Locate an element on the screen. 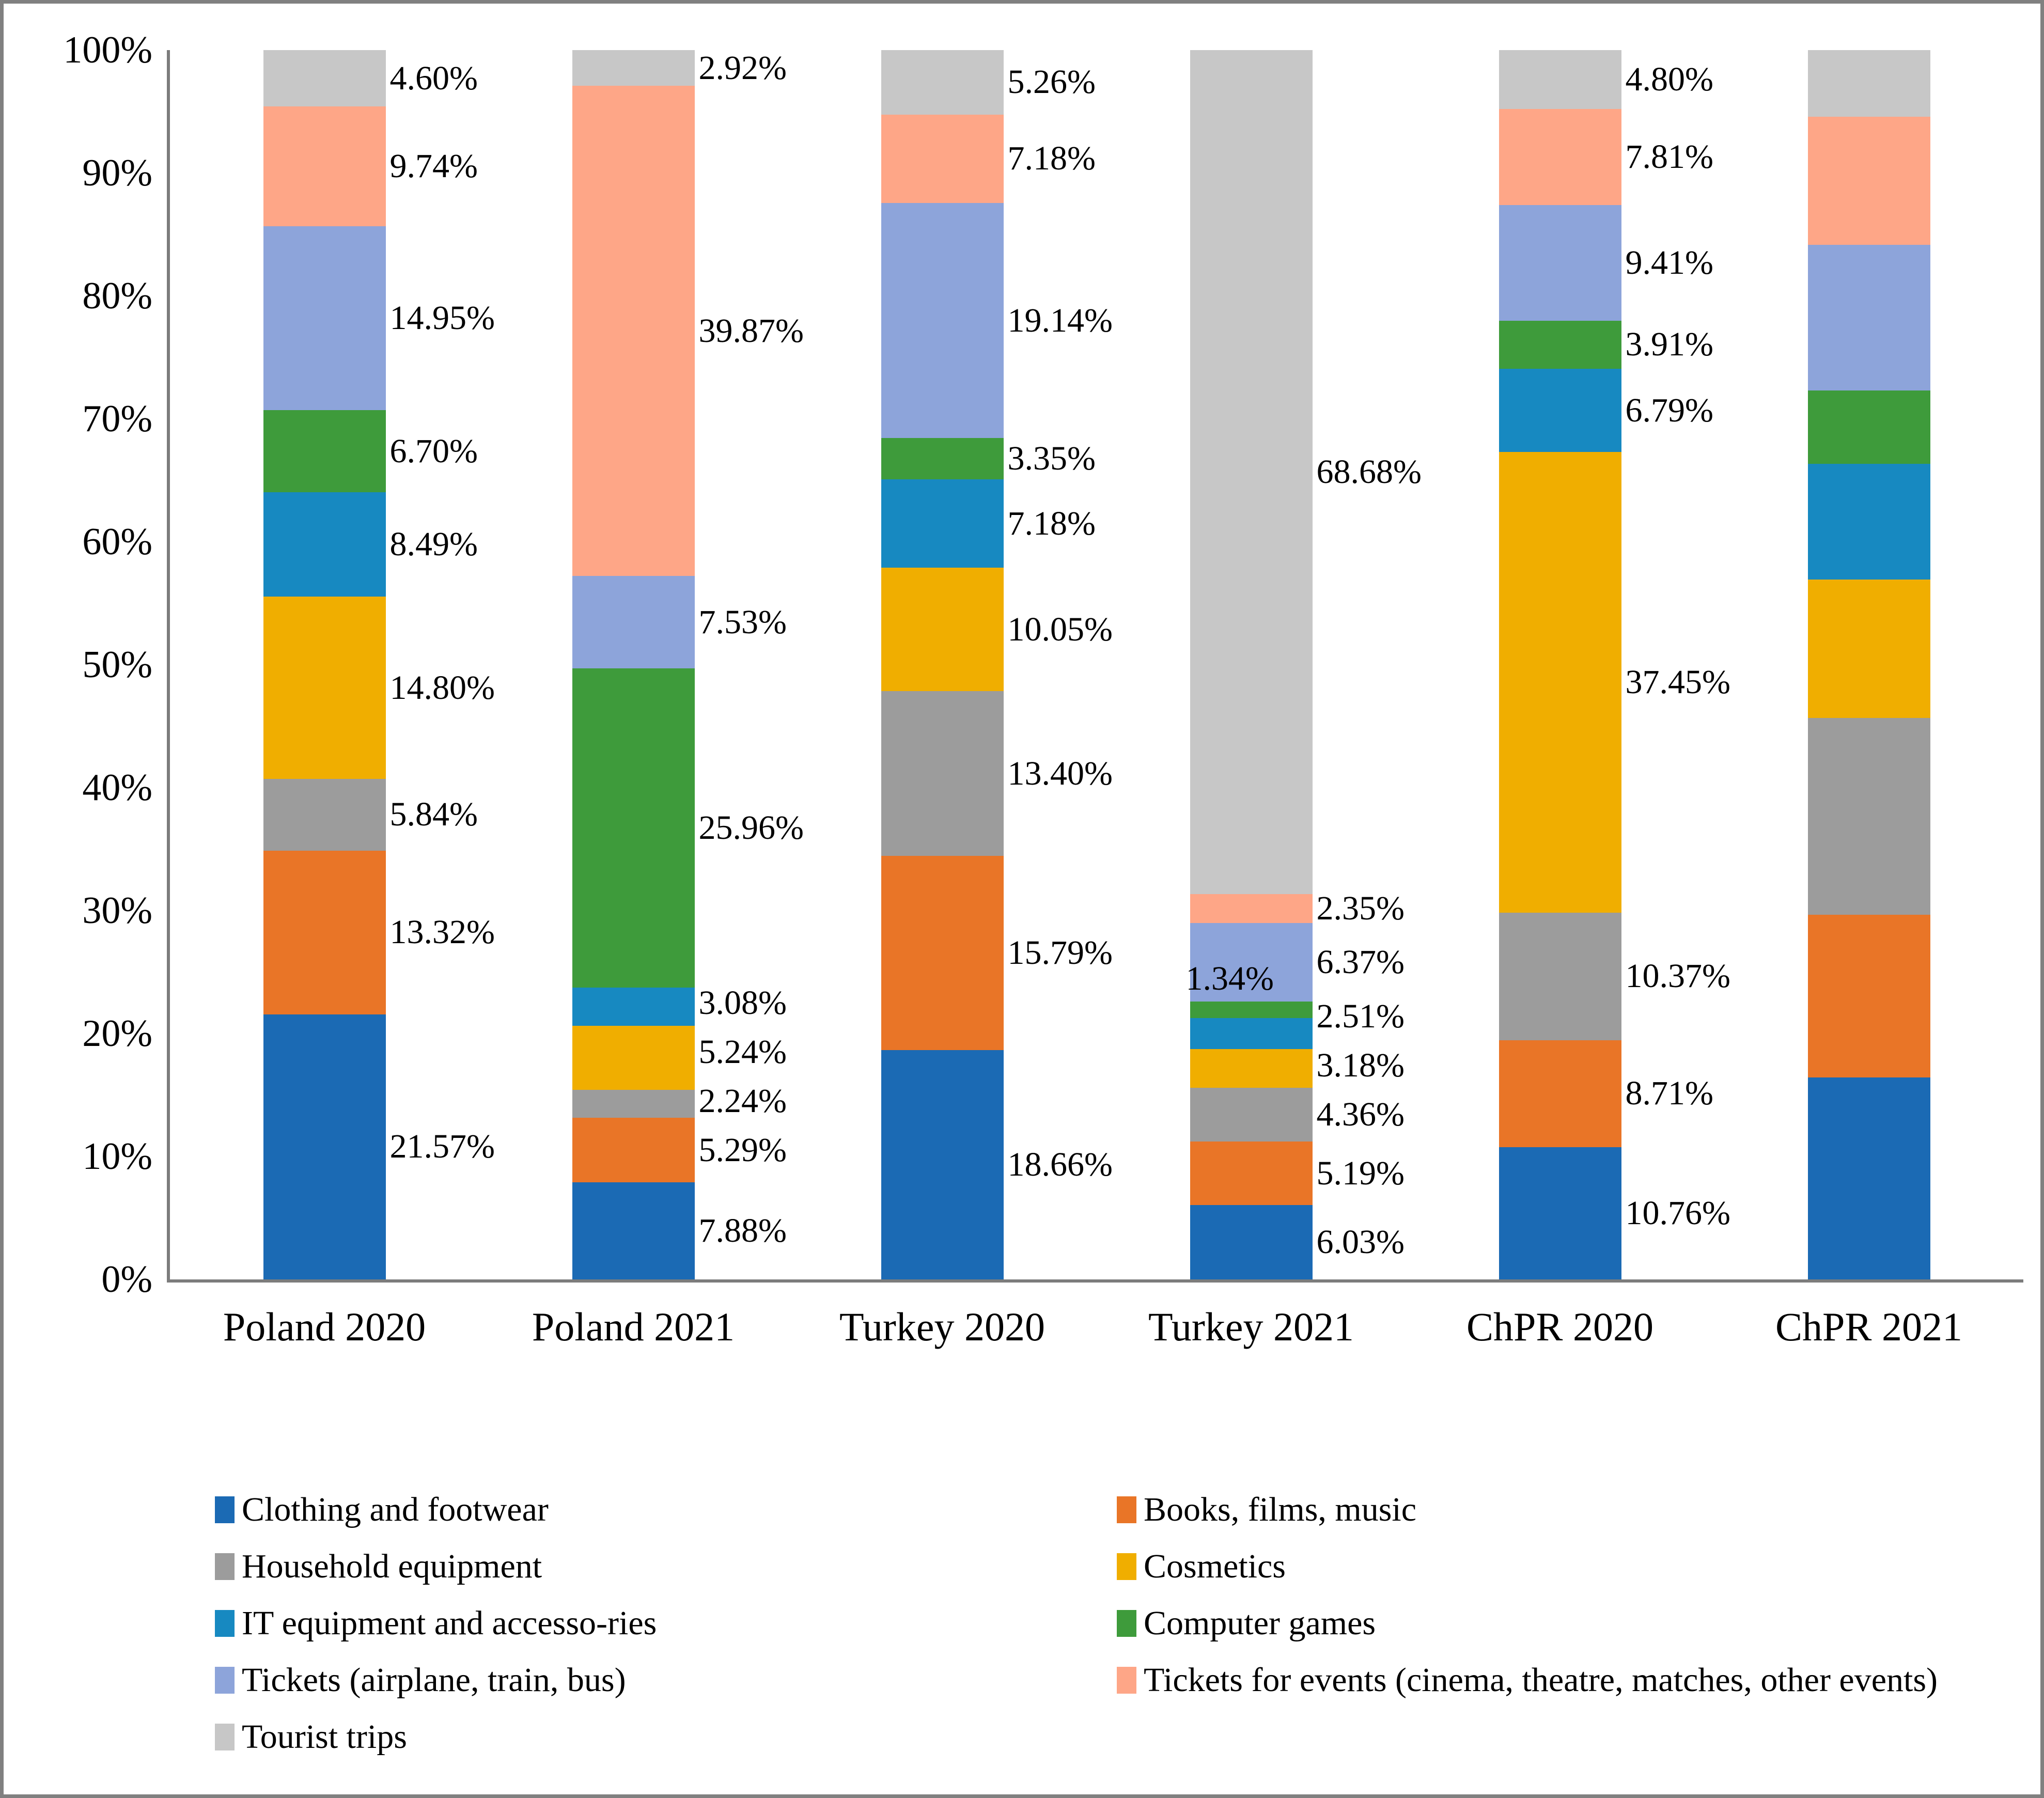 This screenshot has height=1798, width=2044. y-axis-tick-label: 50% is located at coordinates (117, 665).